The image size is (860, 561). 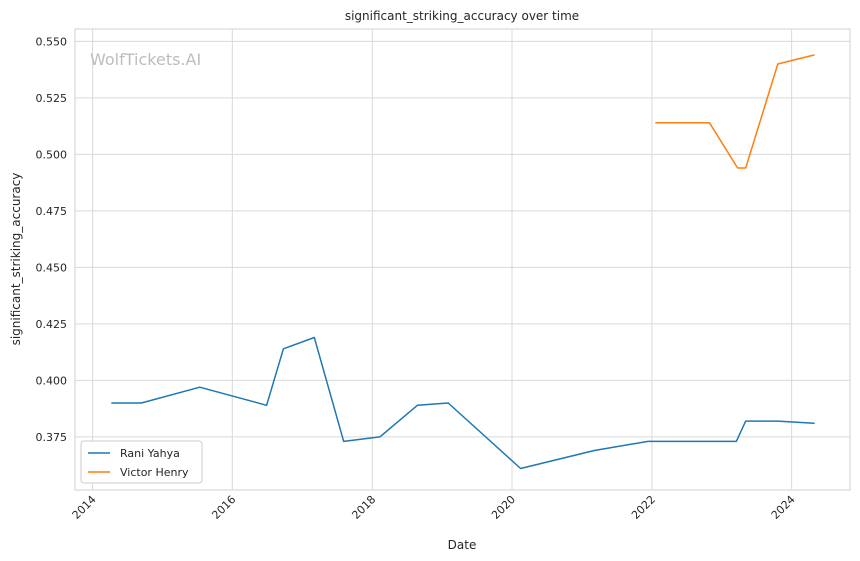 What do you see at coordinates (643, 507) in the screenshot?
I see `x-tick-label: 2022` at bounding box center [643, 507].